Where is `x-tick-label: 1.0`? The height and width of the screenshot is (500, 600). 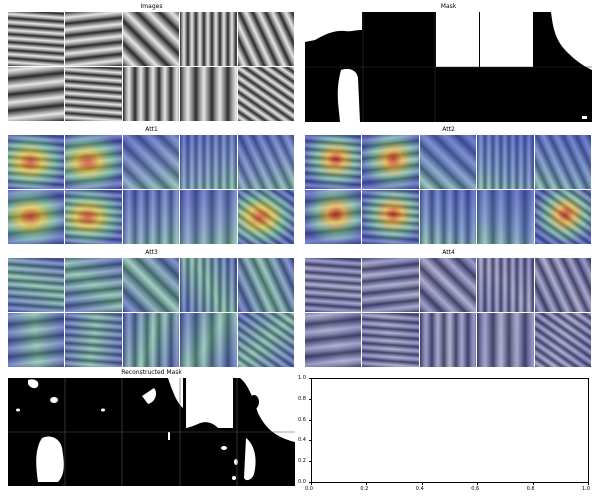 x-tick-label: 1.0 is located at coordinates (586, 489).